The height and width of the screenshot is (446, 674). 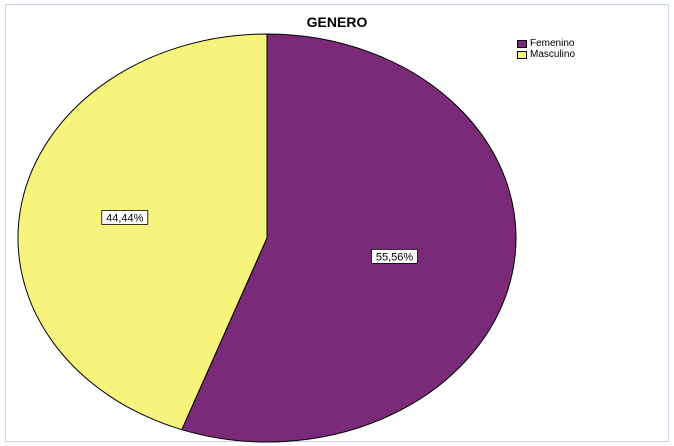 I want to click on data-label-box-femenino, so click(x=394, y=256).